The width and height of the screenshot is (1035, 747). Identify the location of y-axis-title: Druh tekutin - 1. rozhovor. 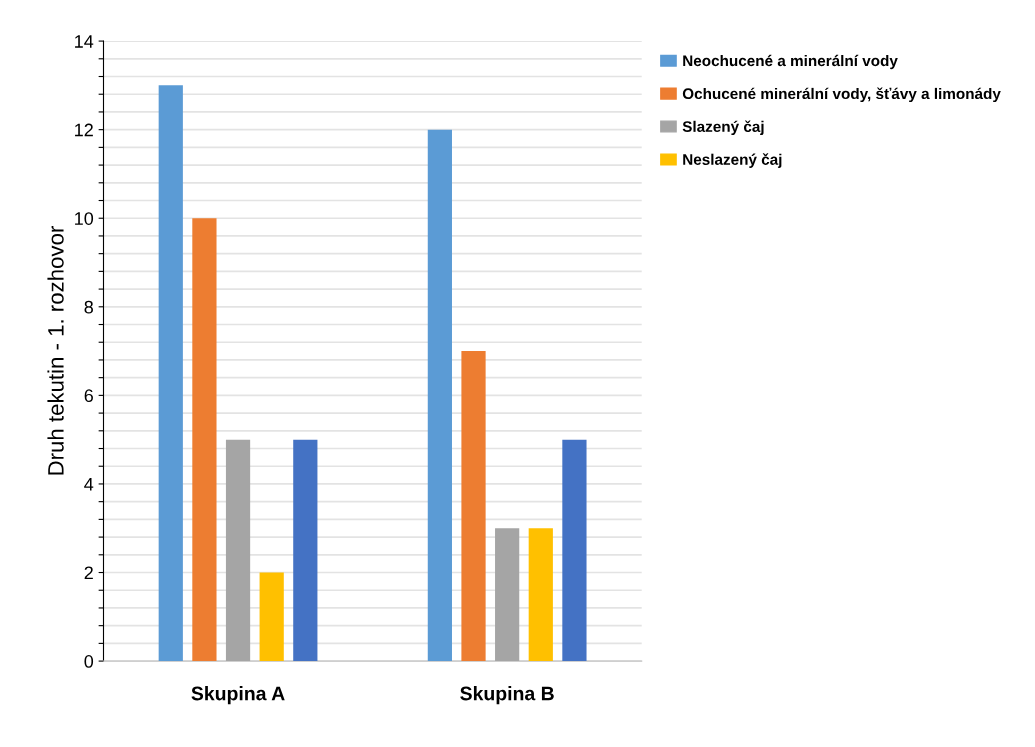
(55, 350).